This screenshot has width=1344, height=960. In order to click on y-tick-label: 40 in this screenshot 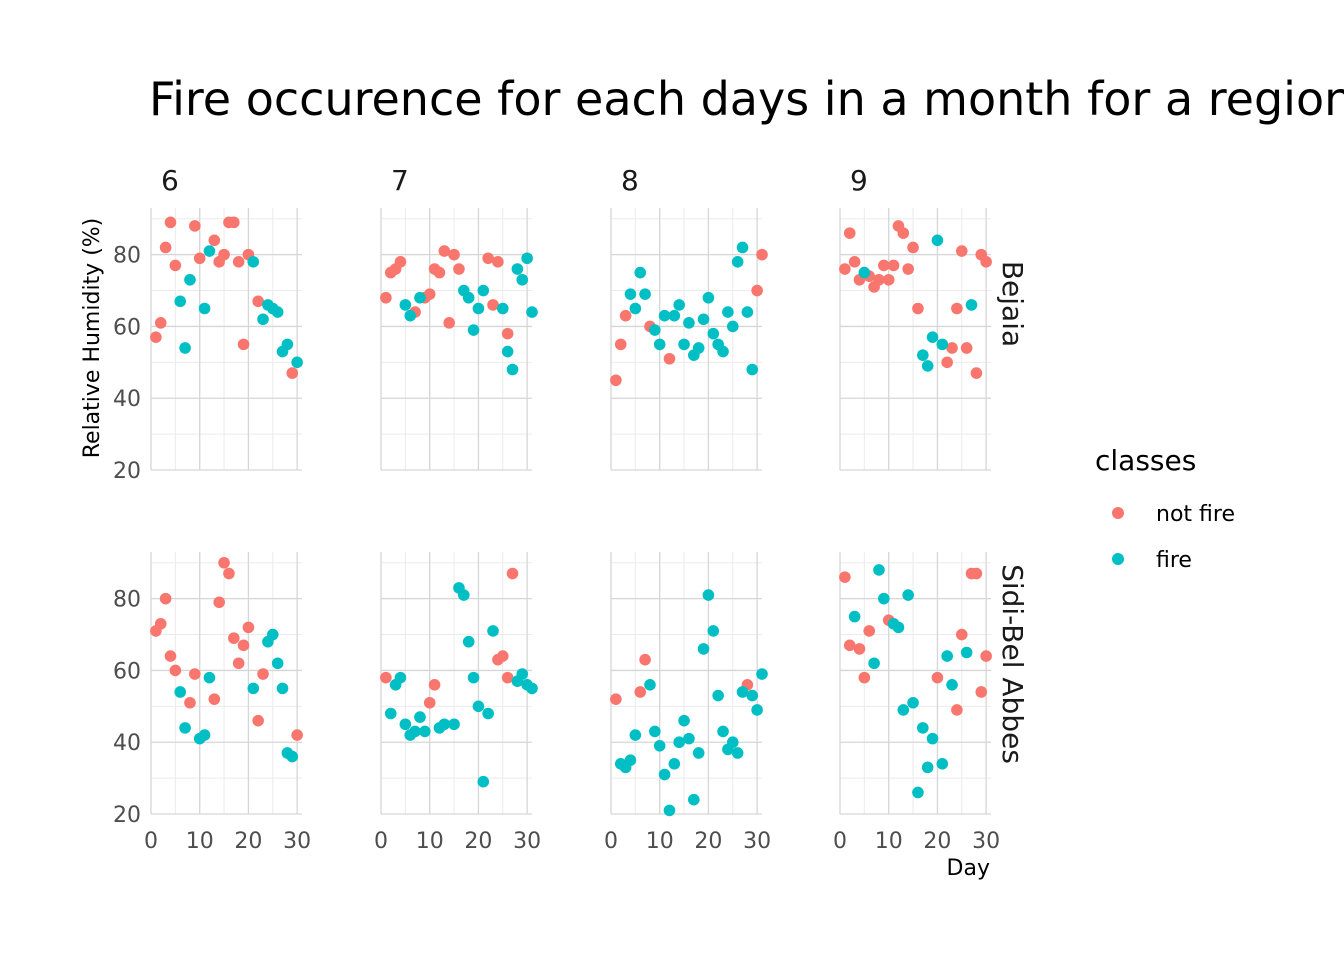, I will do `click(127, 743)`.